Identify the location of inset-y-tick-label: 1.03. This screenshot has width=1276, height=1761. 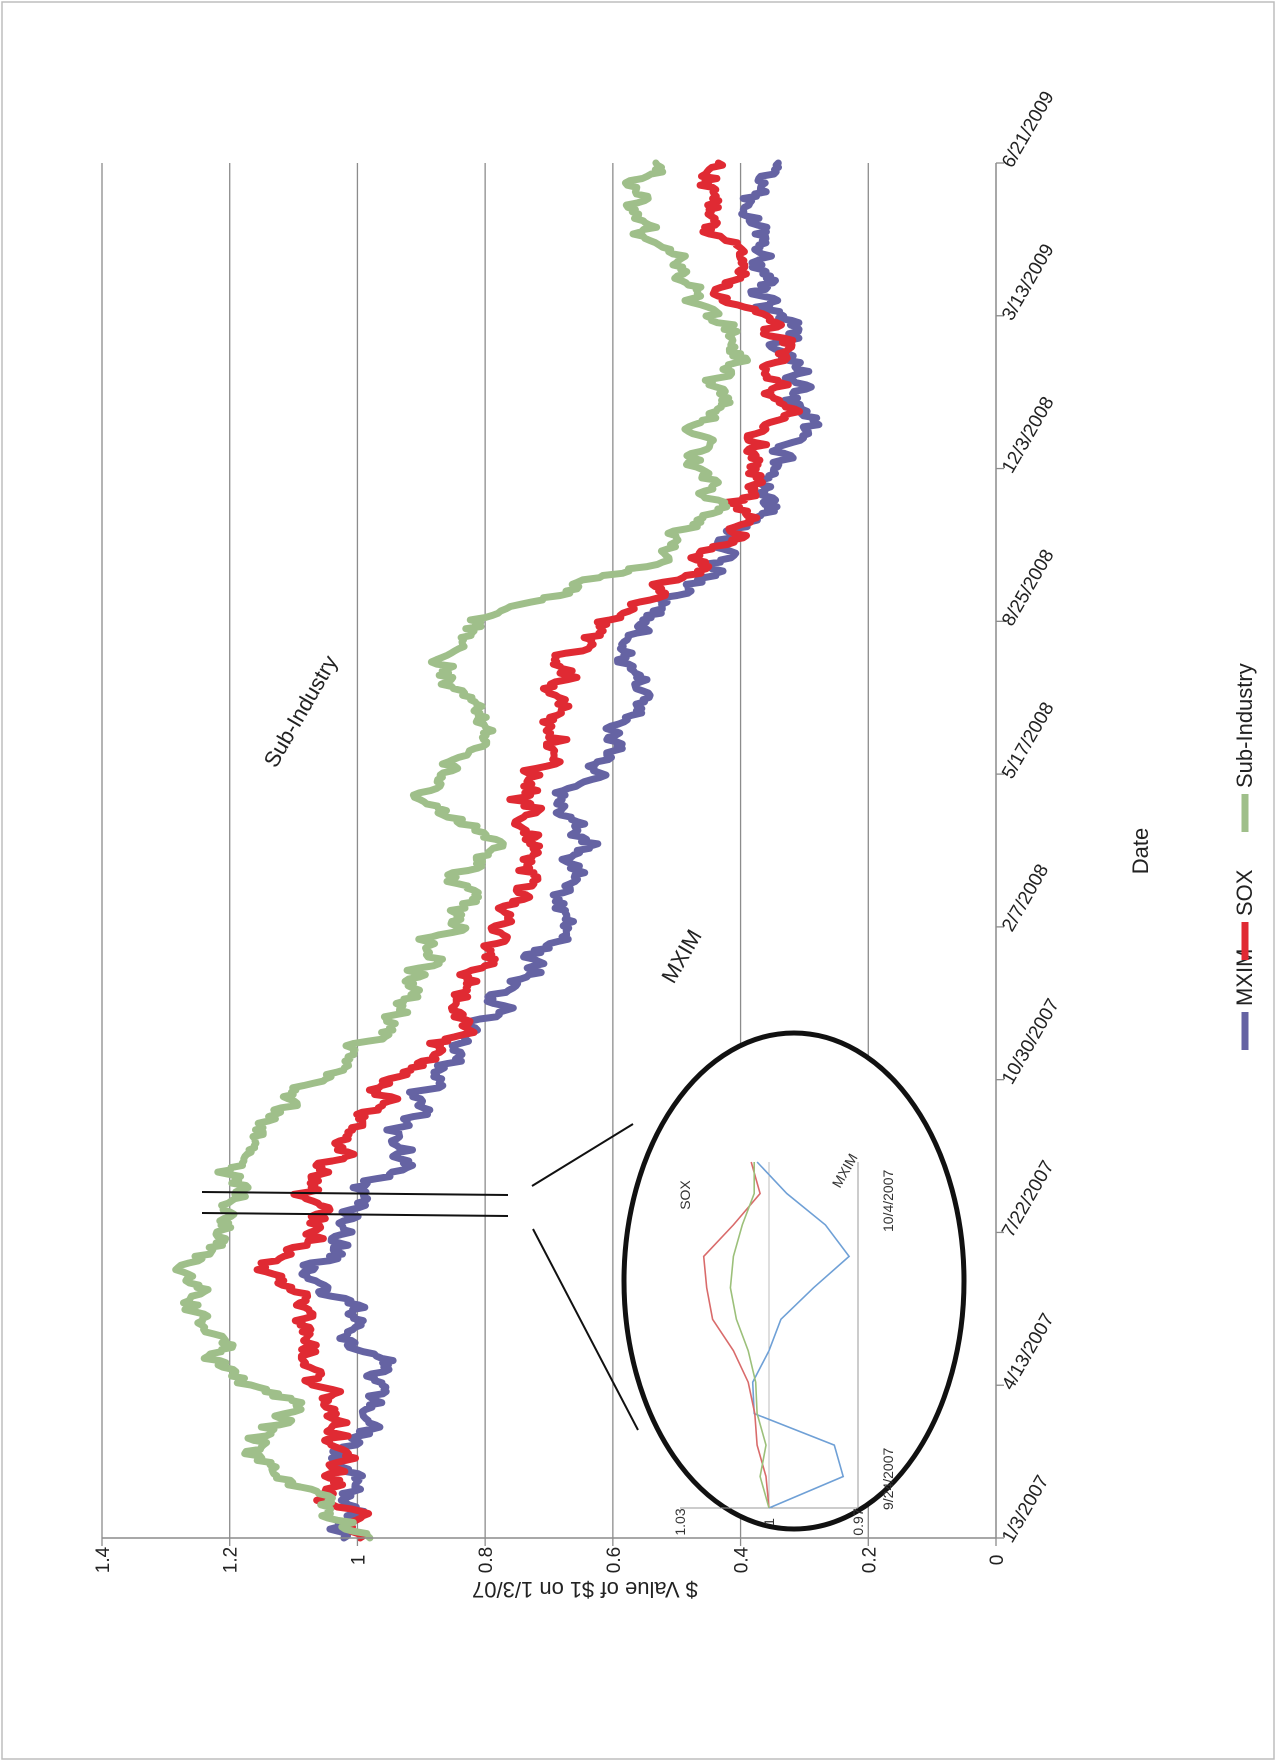
(680, 1521).